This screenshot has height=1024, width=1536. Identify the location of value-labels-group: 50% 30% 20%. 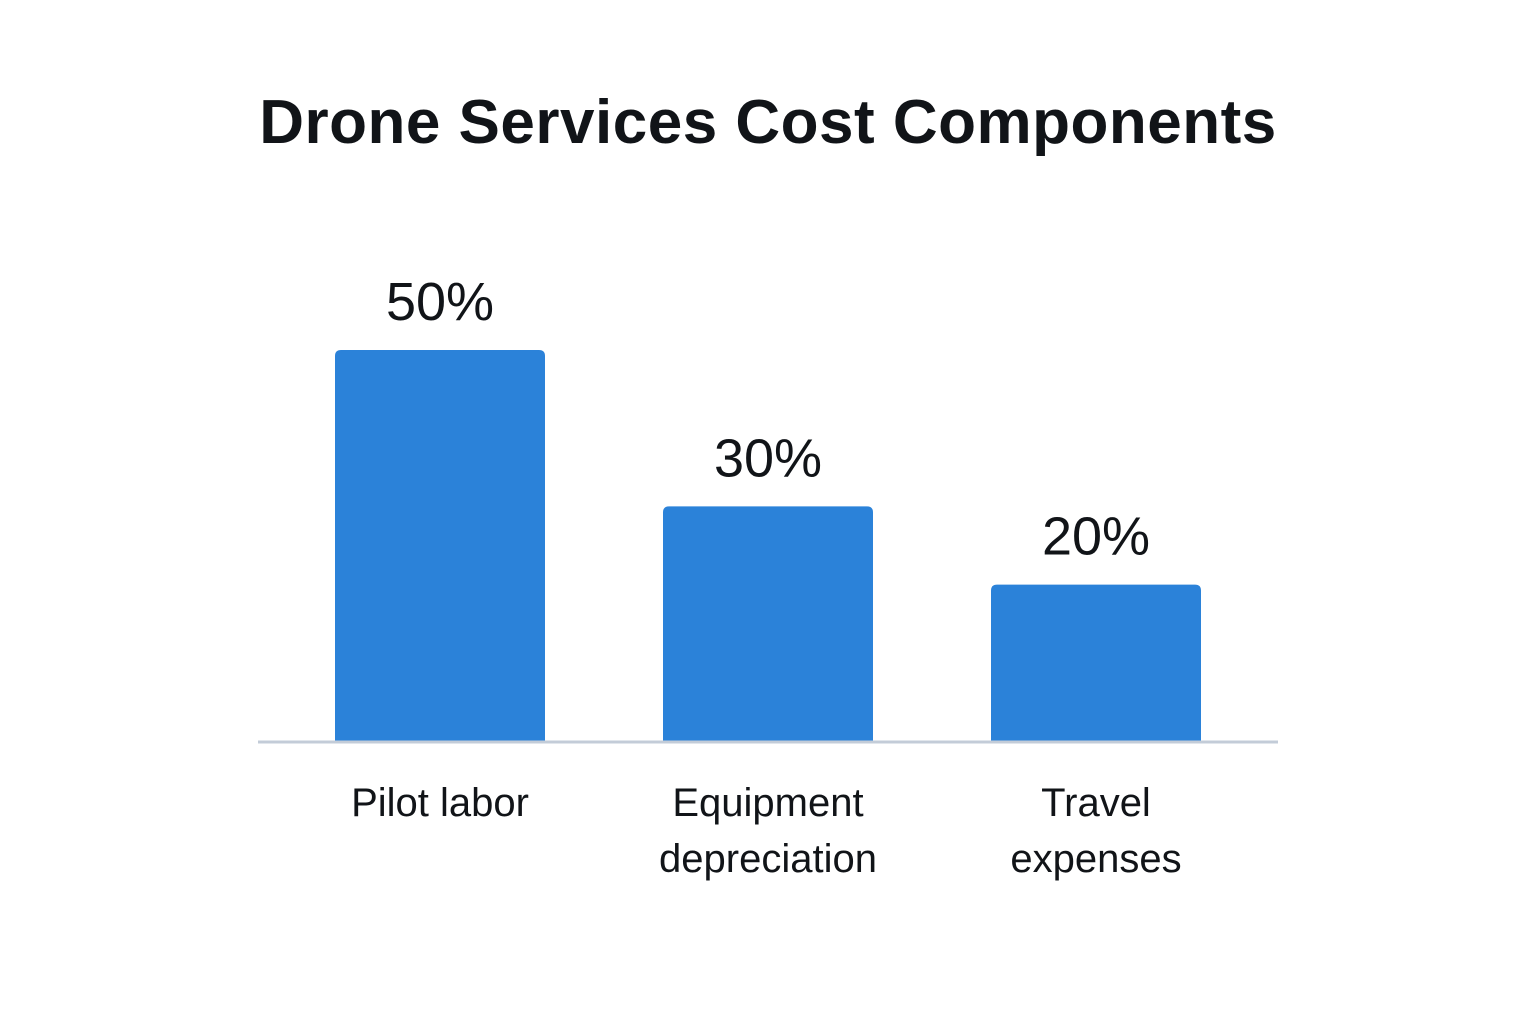
(768, 419).